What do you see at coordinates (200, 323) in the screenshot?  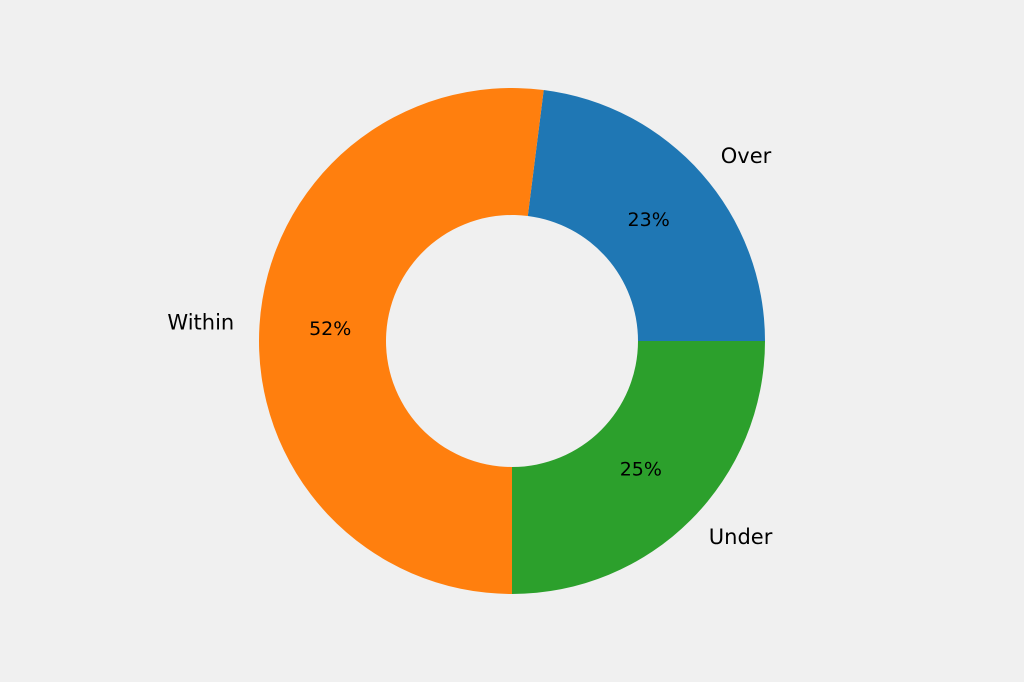 I see `slice-label-within: Within` at bounding box center [200, 323].